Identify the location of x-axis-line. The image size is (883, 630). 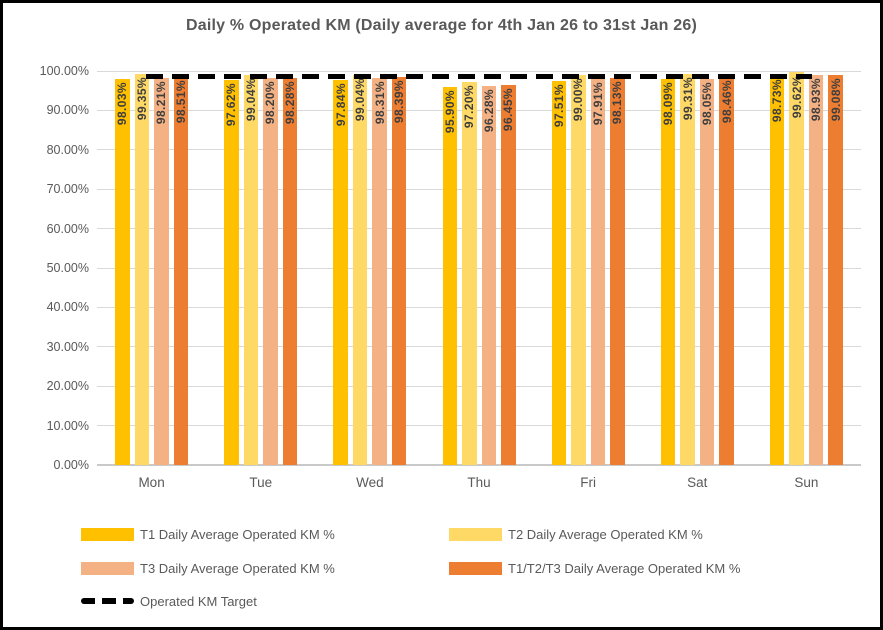
(479, 465).